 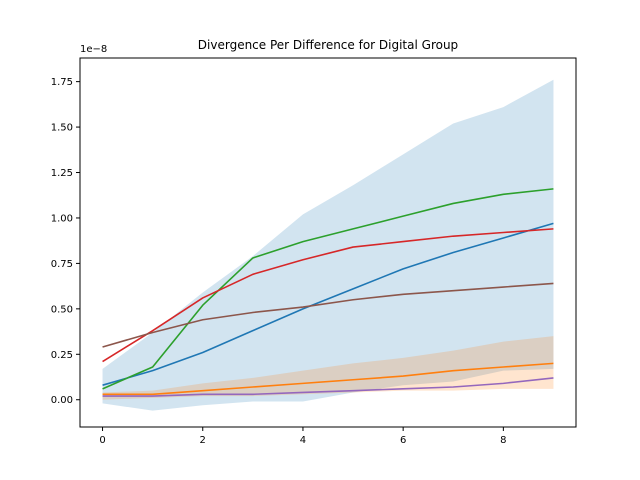 What do you see at coordinates (62, 173) in the screenshot?
I see `y-tick-label: 1.25` at bounding box center [62, 173].